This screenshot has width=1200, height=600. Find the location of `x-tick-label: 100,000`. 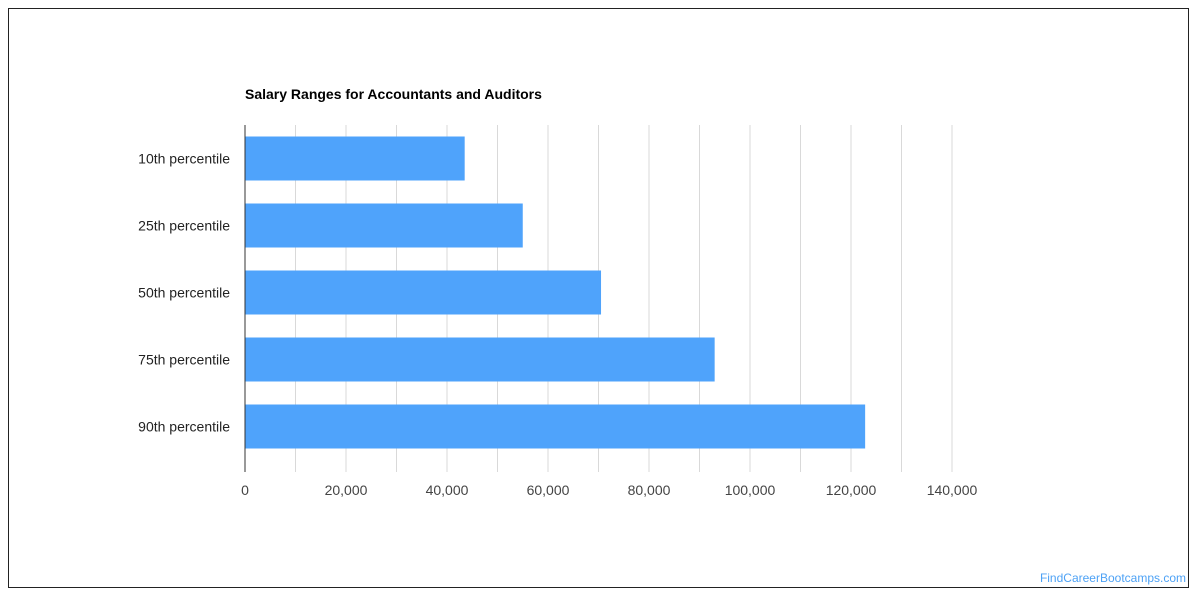

x-tick-label: 100,000 is located at coordinates (750, 490).